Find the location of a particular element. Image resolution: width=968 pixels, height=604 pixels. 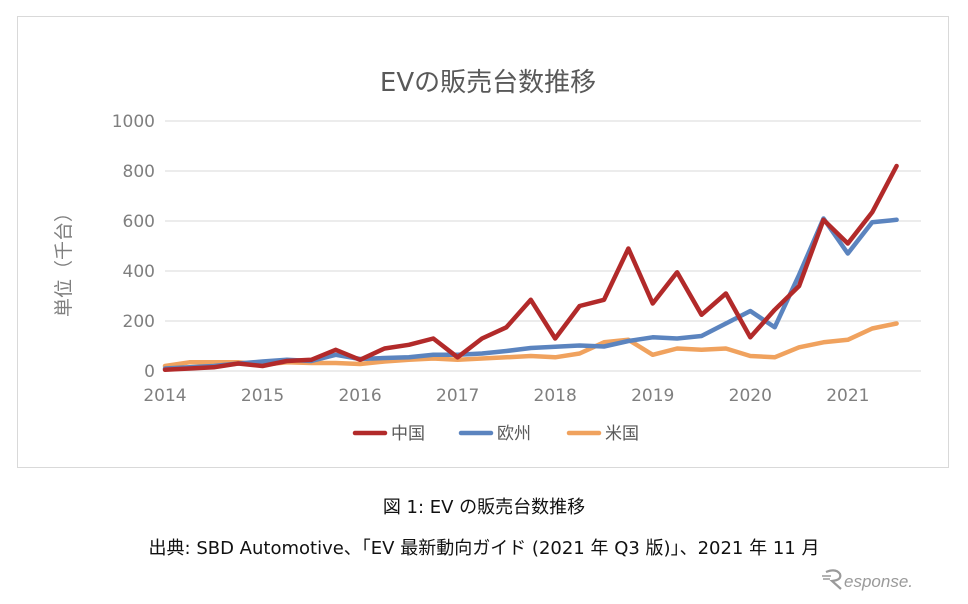

legend-label: 中国 is located at coordinates (408, 434).